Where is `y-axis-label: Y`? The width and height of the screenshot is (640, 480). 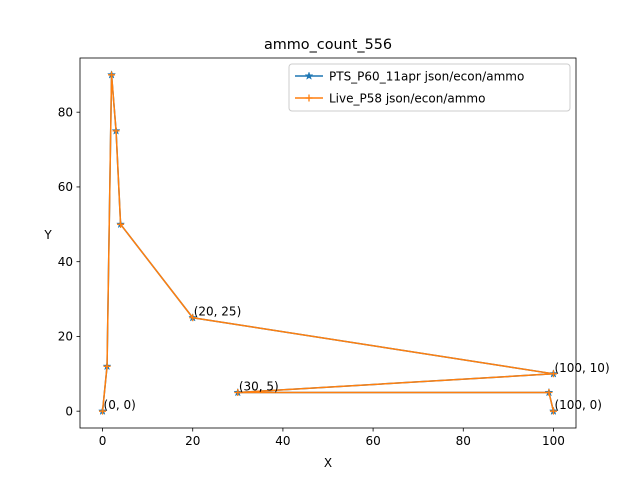 y-axis-label: Y is located at coordinates (47, 235).